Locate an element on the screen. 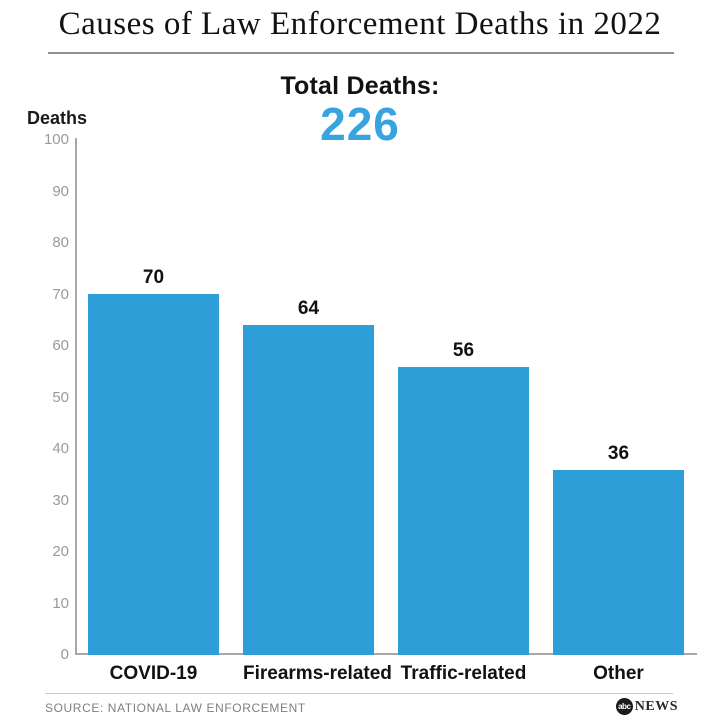 The width and height of the screenshot is (720, 720). title-divider is located at coordinates (361, 53).